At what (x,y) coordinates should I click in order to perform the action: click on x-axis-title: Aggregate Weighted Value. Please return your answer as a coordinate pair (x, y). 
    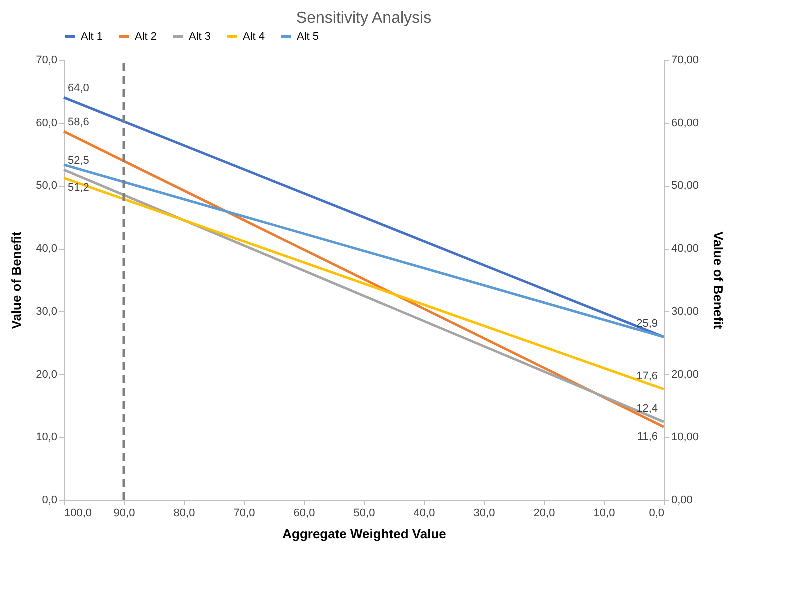
    Looking at the image, I should click on (364, 534).